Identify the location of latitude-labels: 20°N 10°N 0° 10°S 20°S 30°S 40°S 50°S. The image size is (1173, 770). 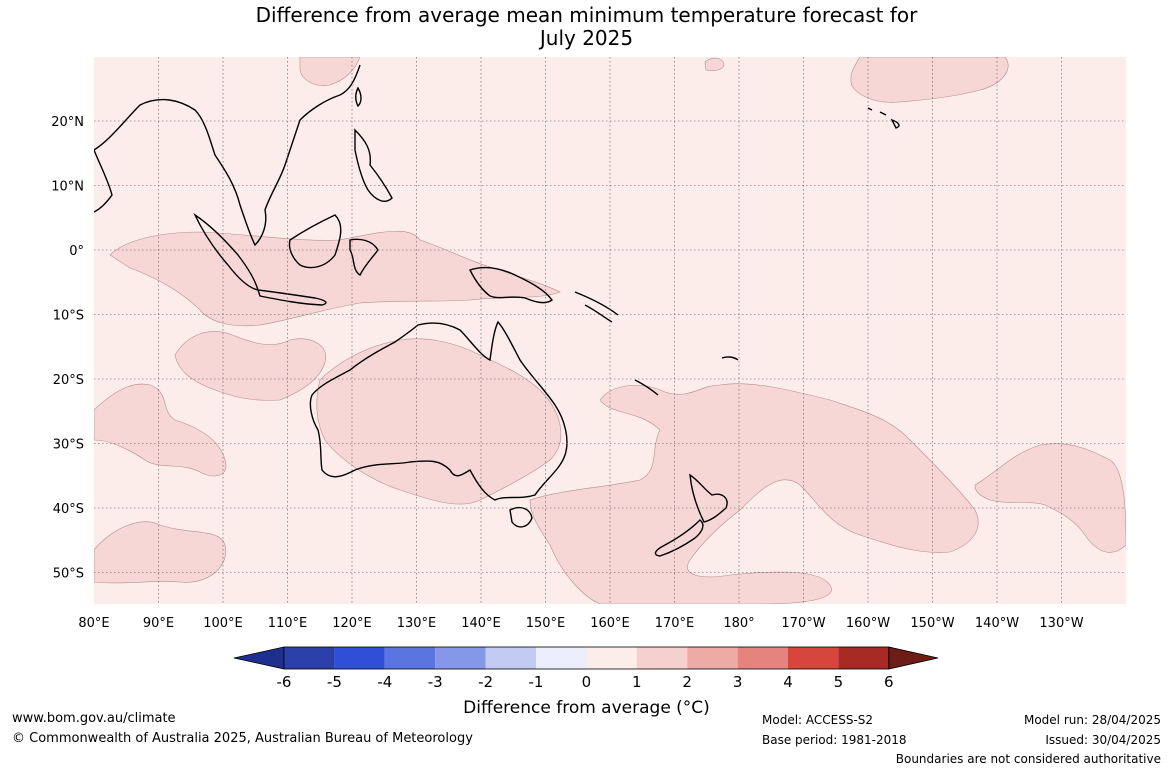
(67, 348).